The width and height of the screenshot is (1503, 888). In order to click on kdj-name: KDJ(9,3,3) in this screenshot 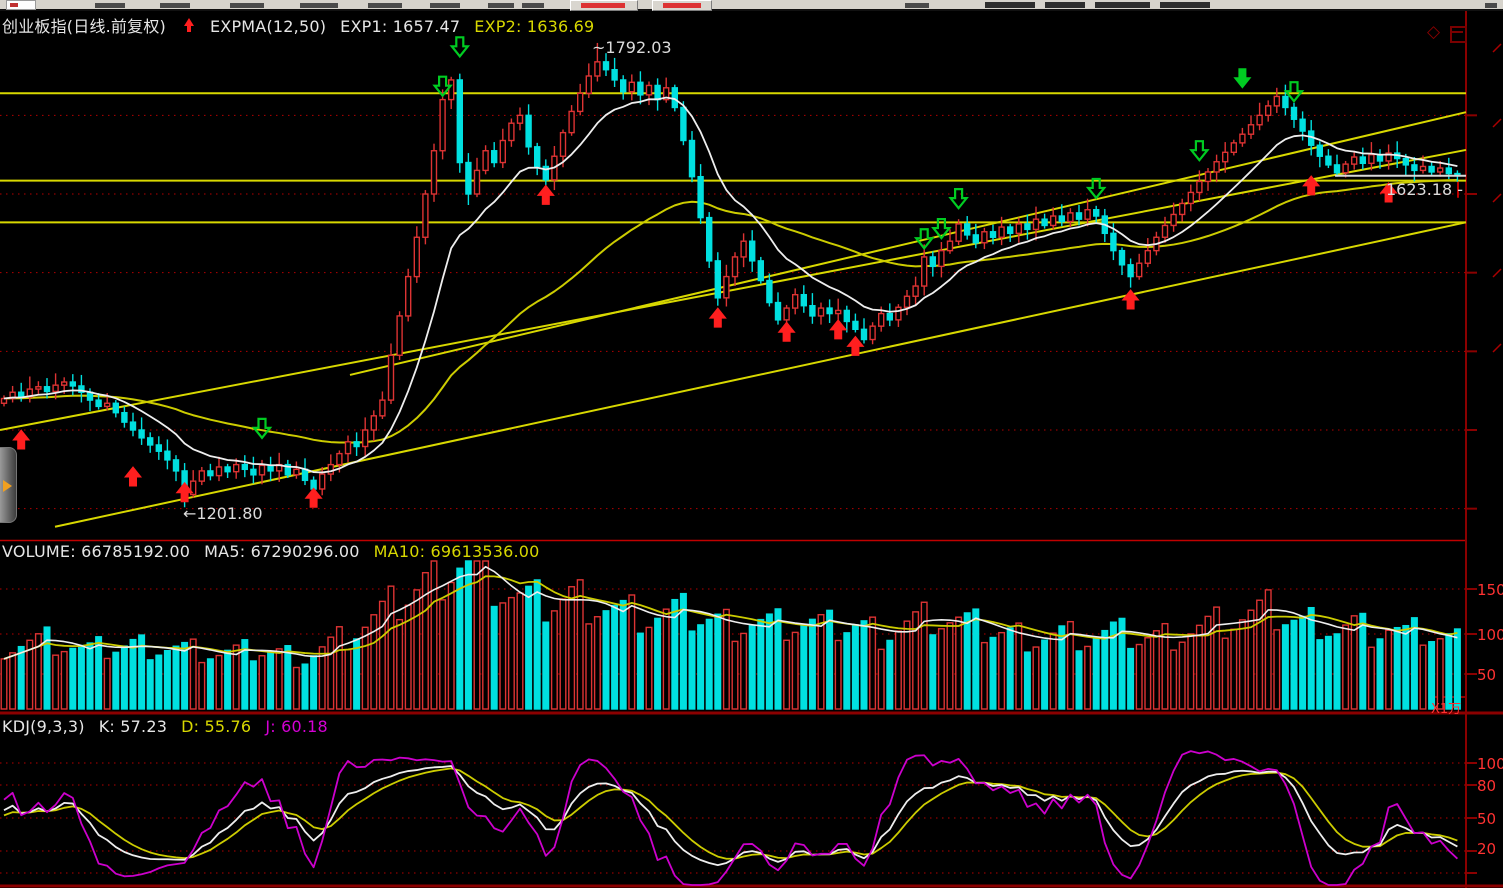, I will do `click(43, 726)`.